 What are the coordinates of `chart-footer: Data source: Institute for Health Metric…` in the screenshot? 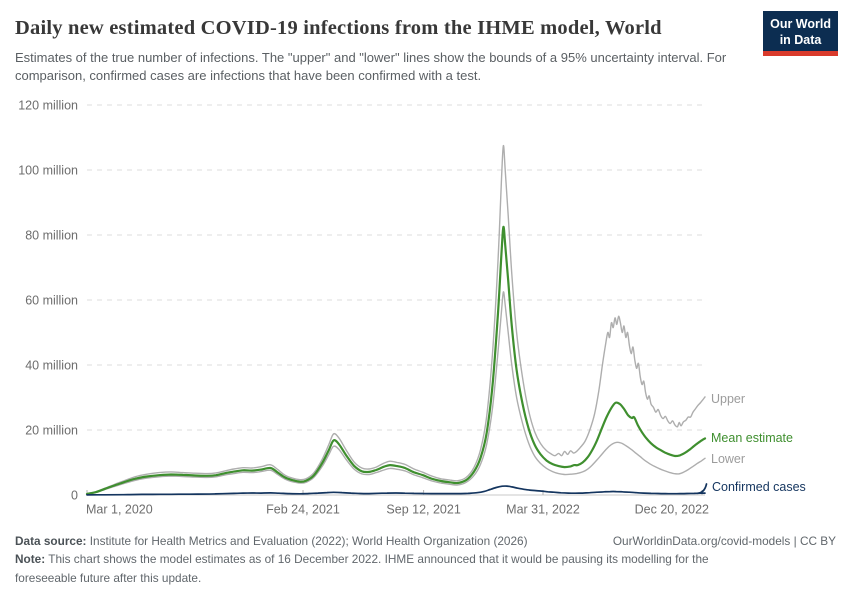 It's located at (425, 559).